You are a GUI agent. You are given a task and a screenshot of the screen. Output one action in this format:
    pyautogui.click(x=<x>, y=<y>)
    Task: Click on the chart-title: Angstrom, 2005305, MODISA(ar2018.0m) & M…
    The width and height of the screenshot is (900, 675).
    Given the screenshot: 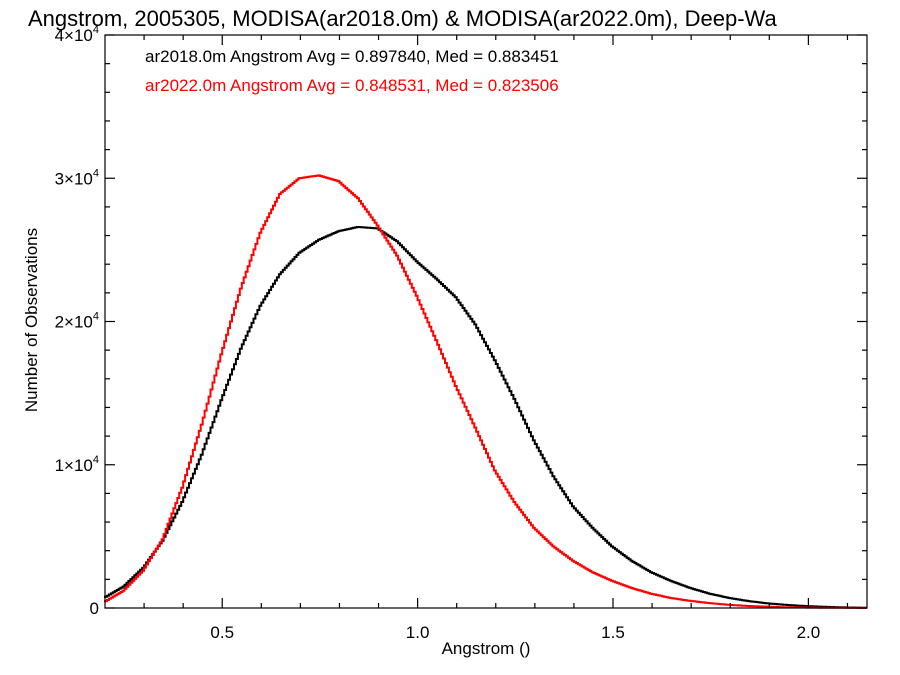 What is the action you would take?
    pyautogui.click(x=402, y=18)
    